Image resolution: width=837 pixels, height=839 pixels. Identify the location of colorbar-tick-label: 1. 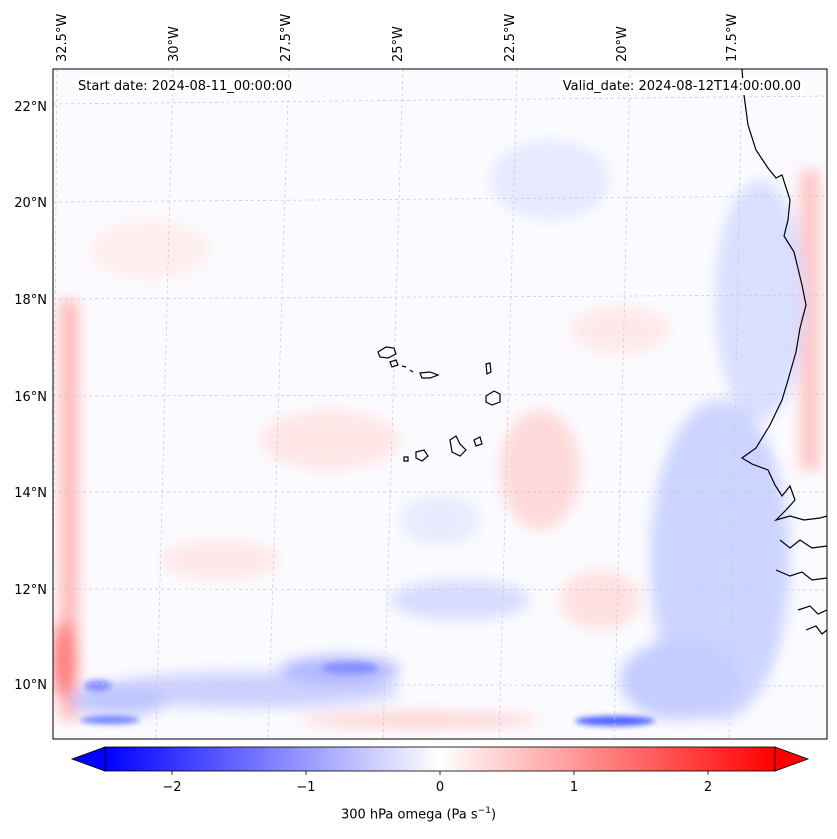
(574, 787).